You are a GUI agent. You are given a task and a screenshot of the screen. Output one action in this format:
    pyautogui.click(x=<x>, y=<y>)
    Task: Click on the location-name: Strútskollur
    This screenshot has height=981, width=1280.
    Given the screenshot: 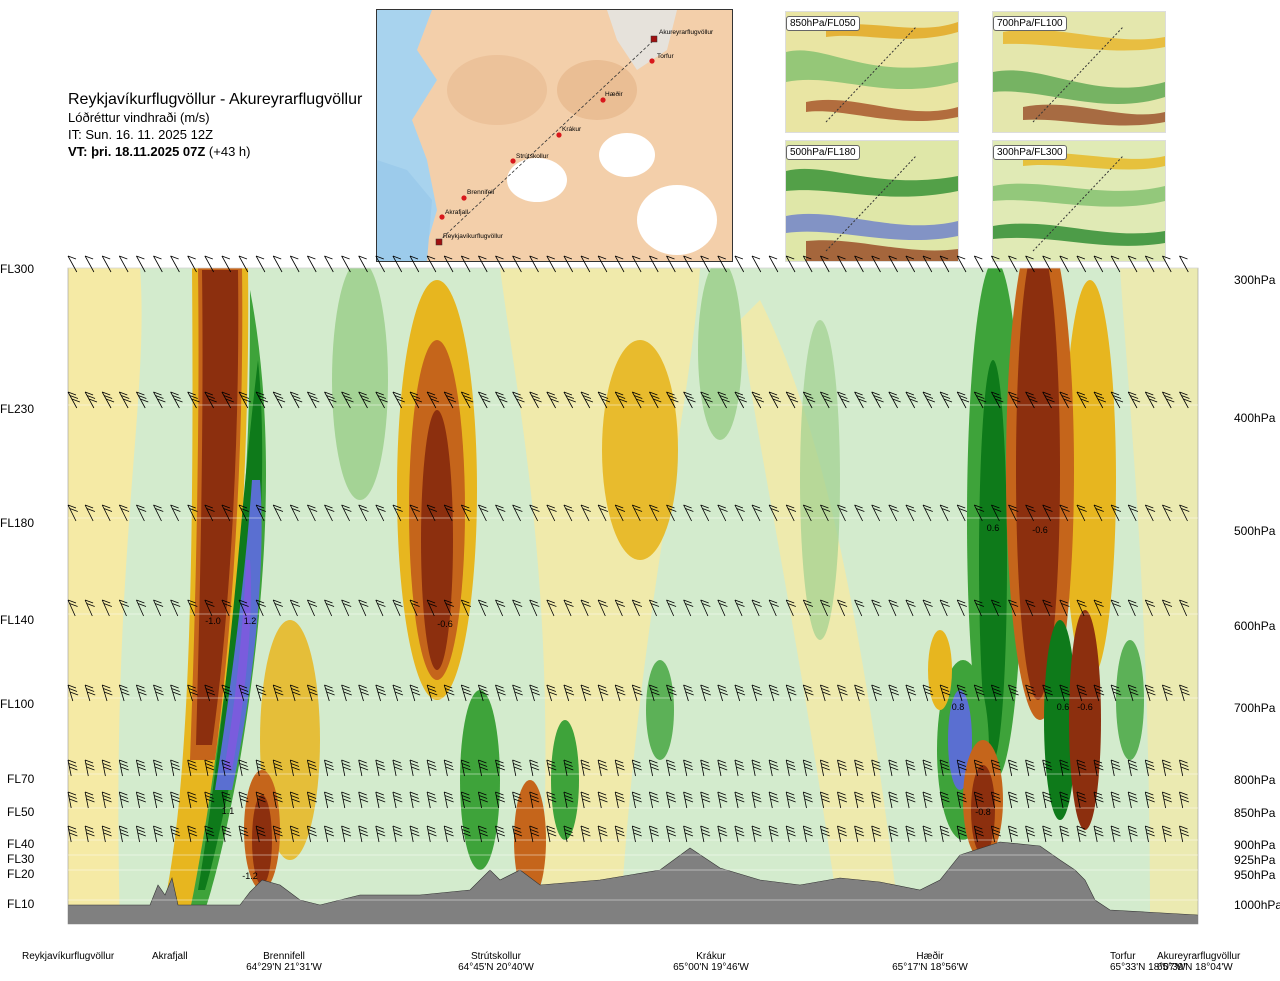 What is the action you would take?
    pyautogui.click(x=495, y=956)
    